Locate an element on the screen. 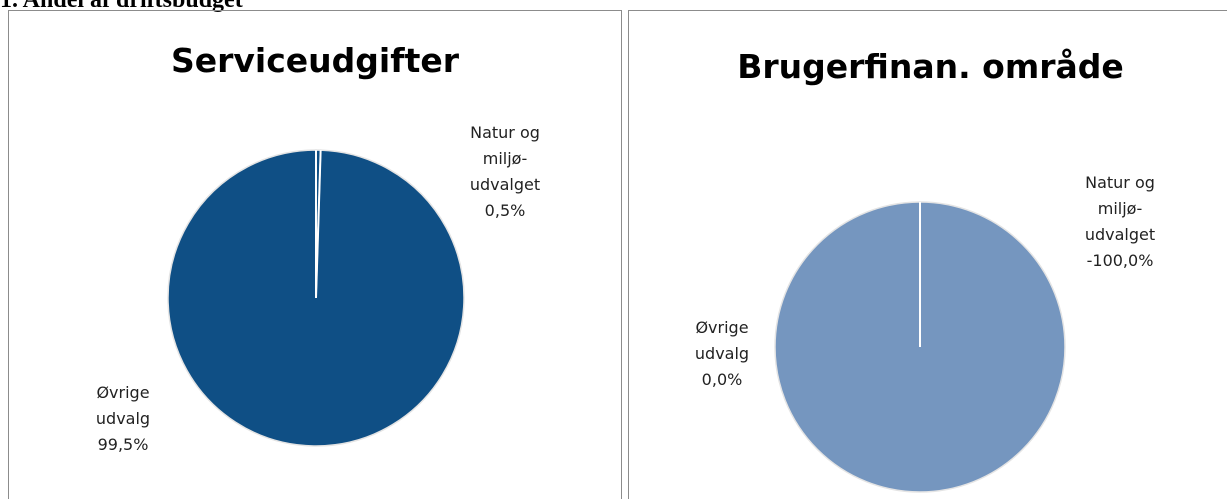 The image size is (1227, 499). value-label: 99,5% is located at coordinates (123, 444).